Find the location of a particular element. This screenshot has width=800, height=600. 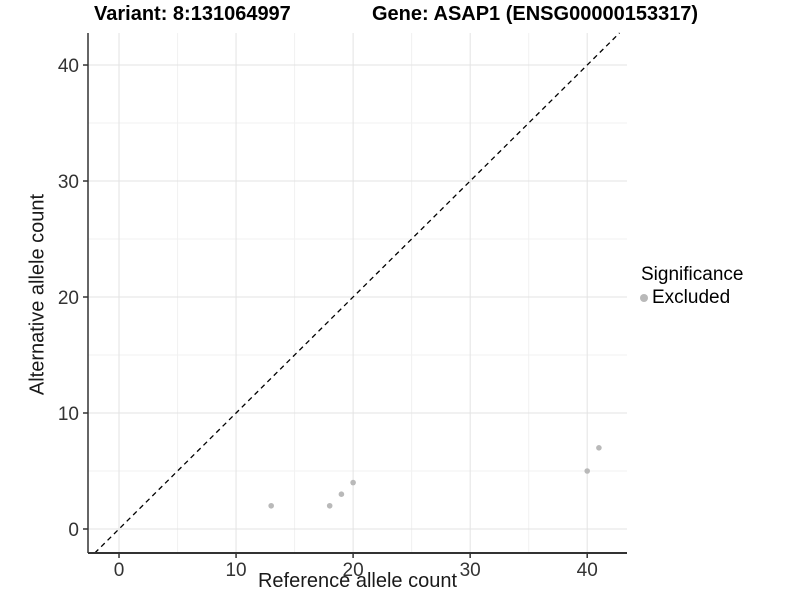

y-tick-label: 10 is located at coordinates (68, 414).